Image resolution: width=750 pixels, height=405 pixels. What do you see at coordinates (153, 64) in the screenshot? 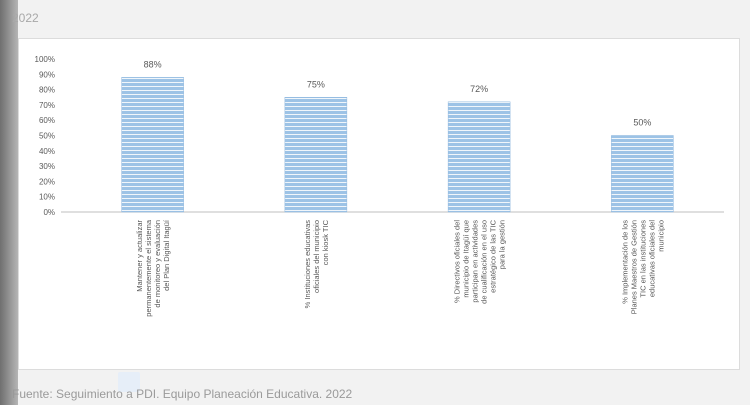
I see `bar-data-label: 88%` at bounding box center [153, 64].